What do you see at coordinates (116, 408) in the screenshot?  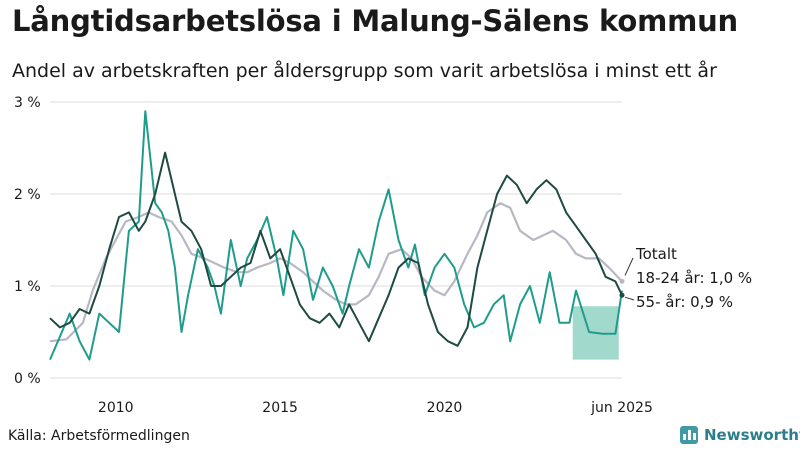 I see `x-tick-label: 2010` at bounding box center [116, 408].